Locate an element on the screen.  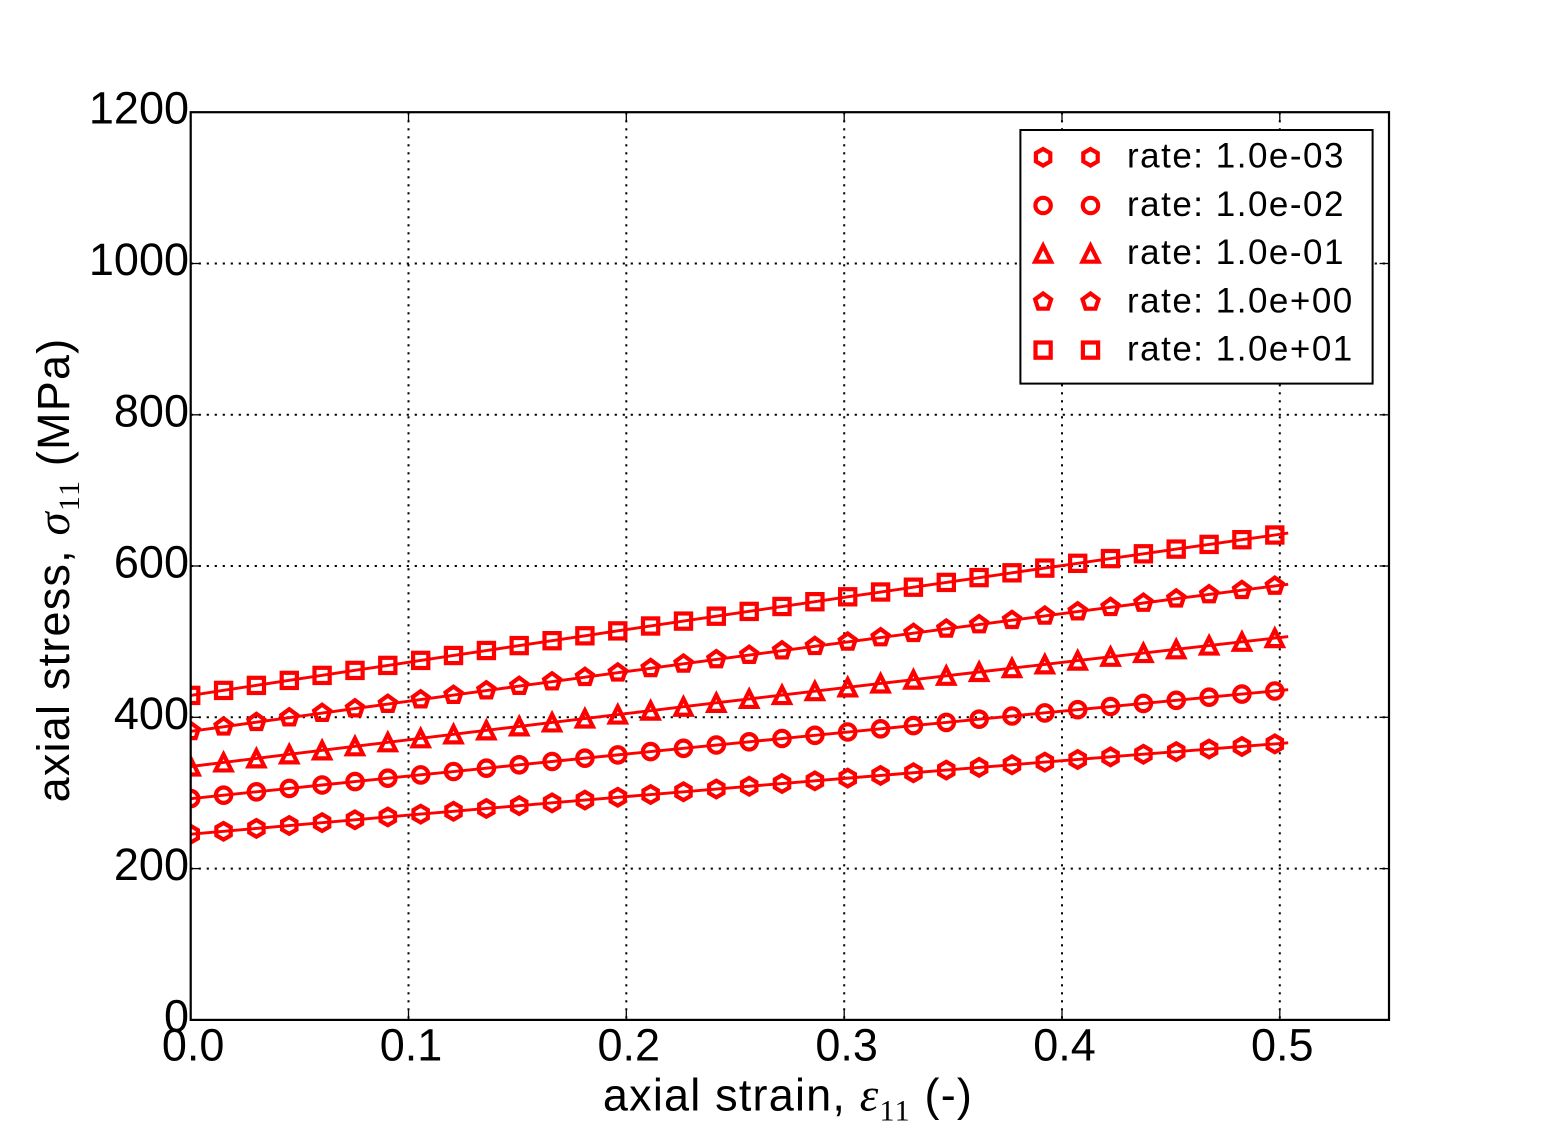
svg-text: 600 is located at coordinates (151, 562).